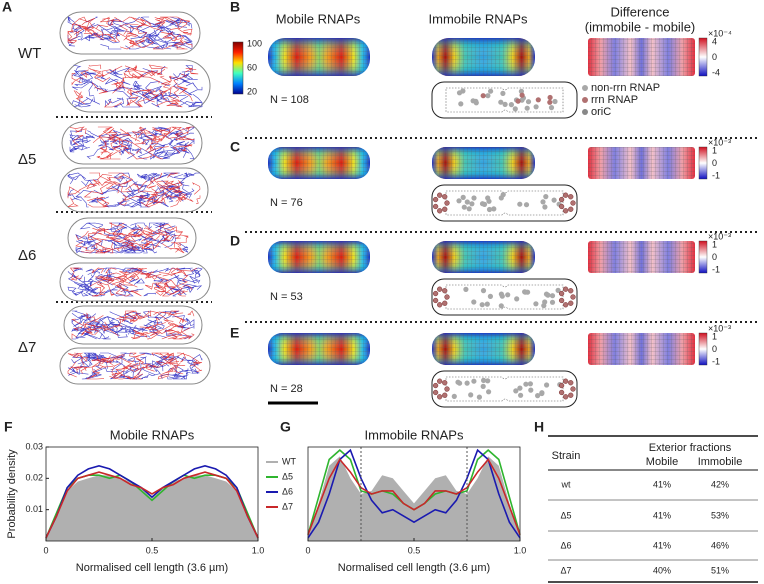 The width and height of the screenshot is (764, 584). What do you see at coordinates (716, 72) in the screenshot?
I see `diff-tick-label: -4` at bounding box center [716, 72].